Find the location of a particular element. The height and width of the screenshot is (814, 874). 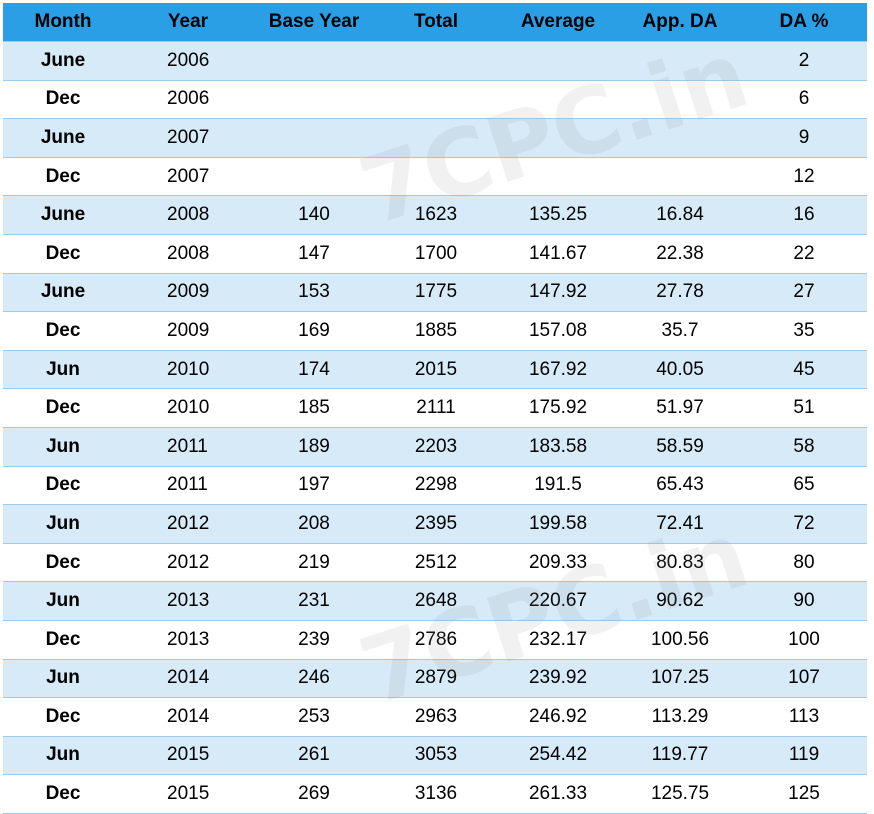

cell-base-year: 174 is located at coordinates (314, 369).